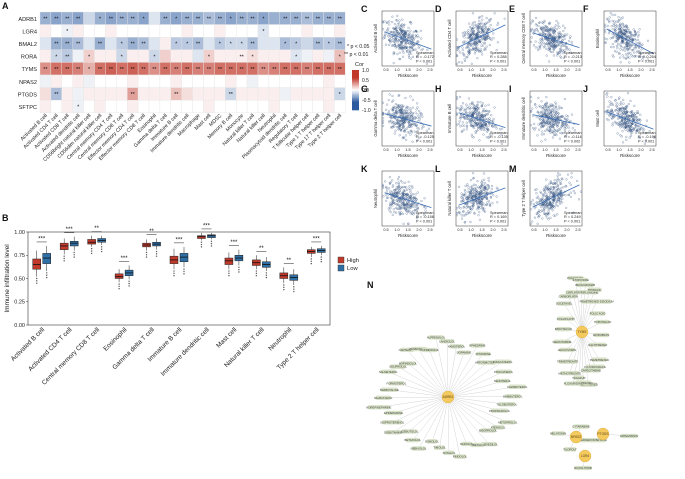 This screenshot has height=479, width=685. What do you see at coordinates (393, 432) in the screenshot?
I see `drug-label: DOBUTAMINE` at bounding box center [393, 432].